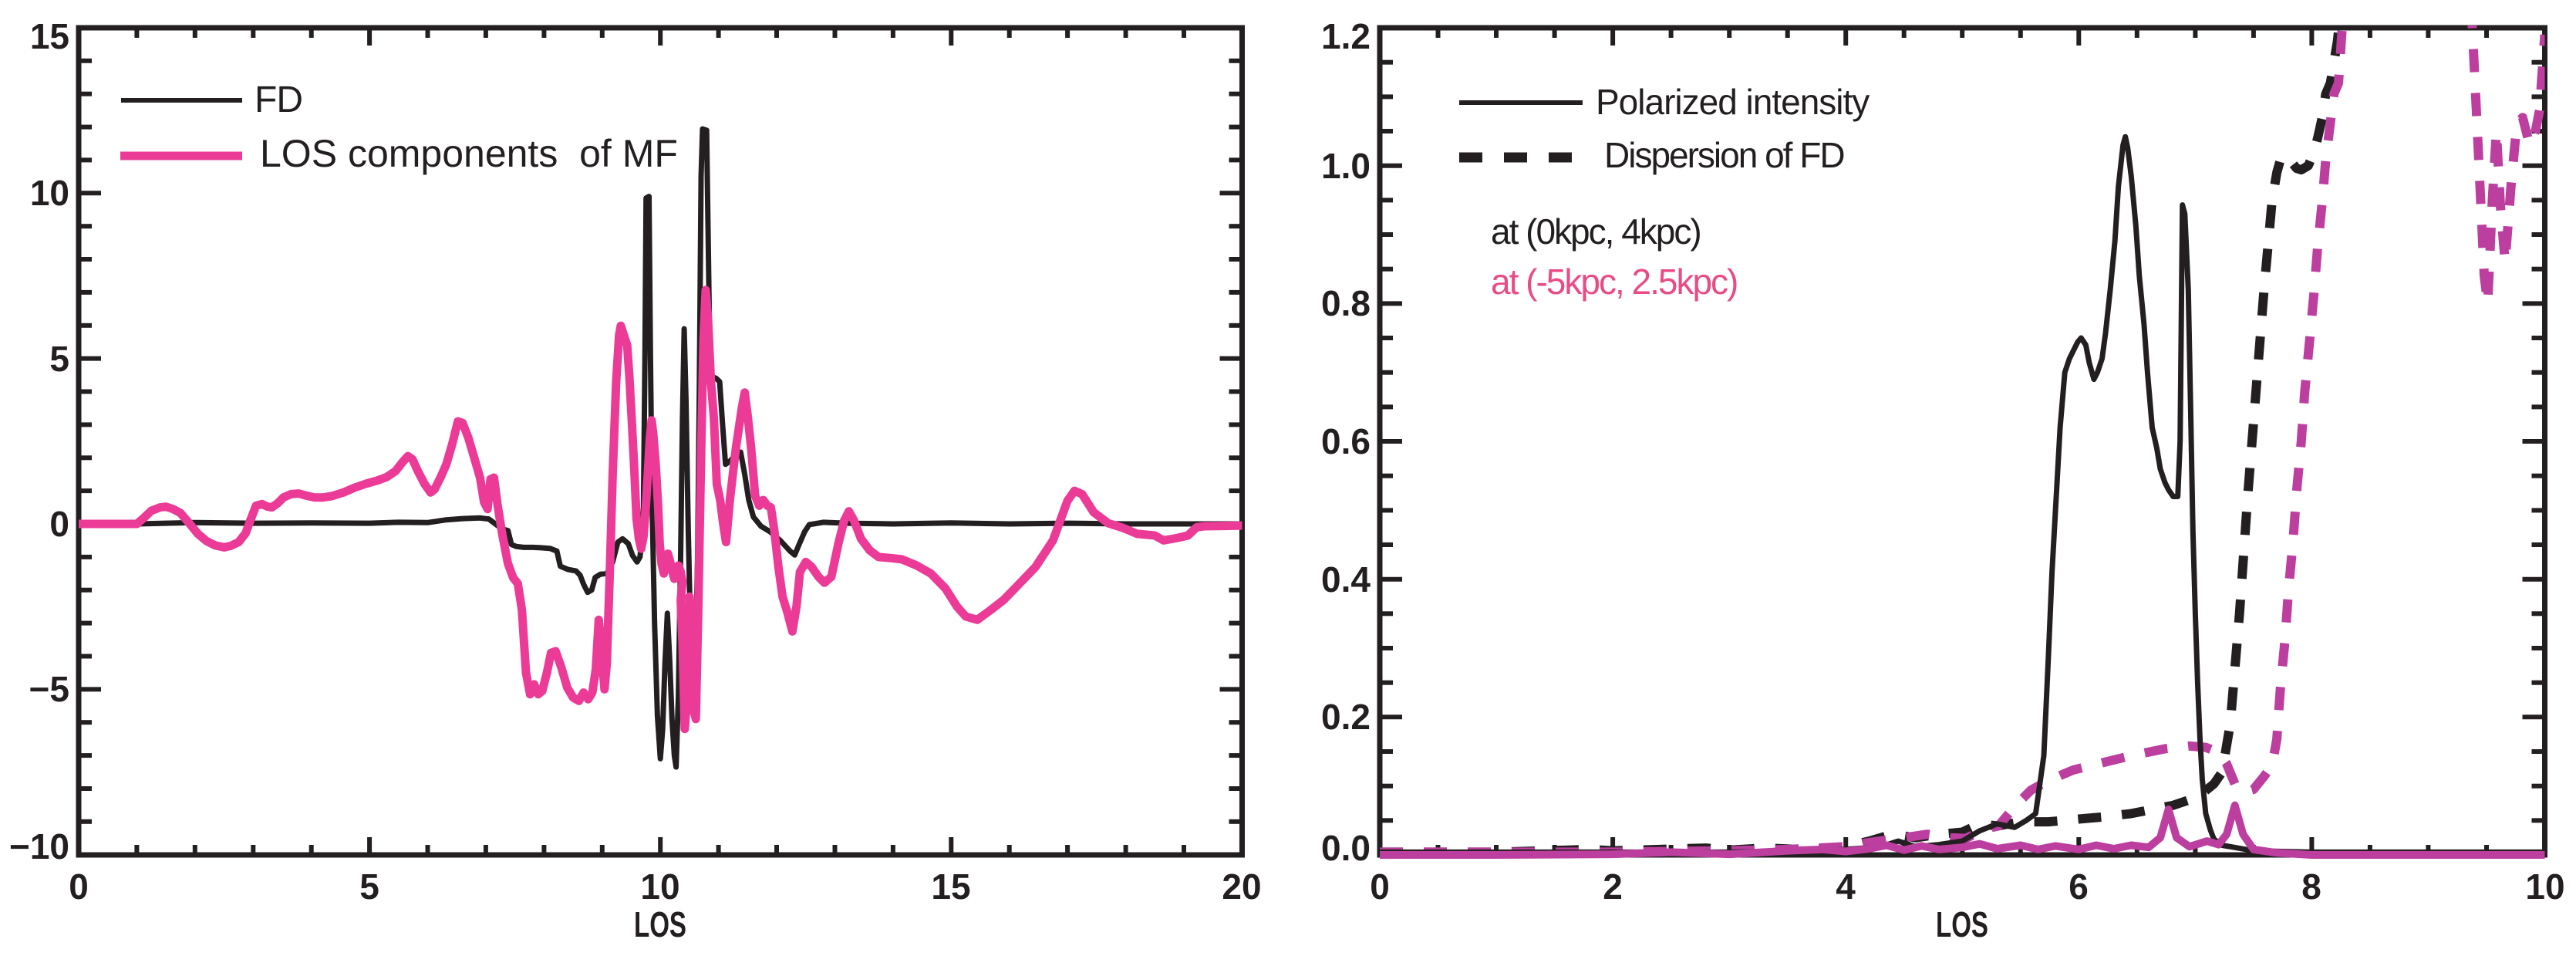  Describe the element at coordinates (1346, 441) in the screenshot. I see `svg-text: 0.6` at that location.